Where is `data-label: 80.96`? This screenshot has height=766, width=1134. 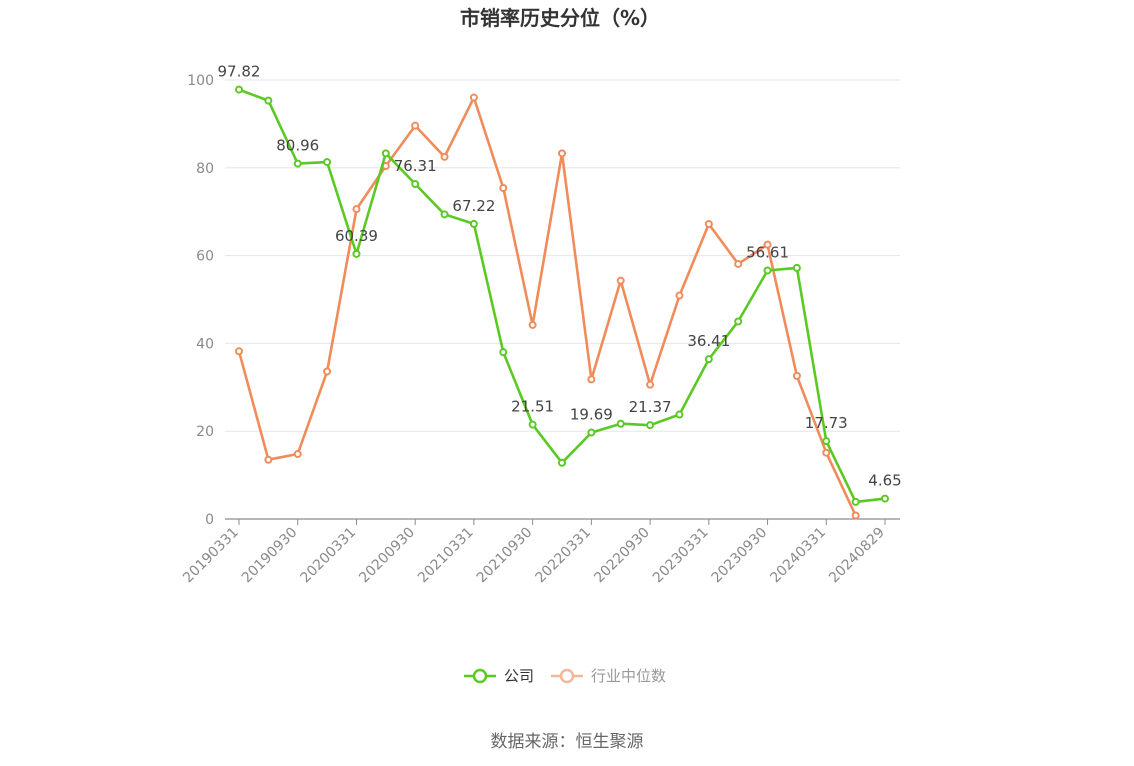
data-label: 80.96 is located at coordinates (297, 146).